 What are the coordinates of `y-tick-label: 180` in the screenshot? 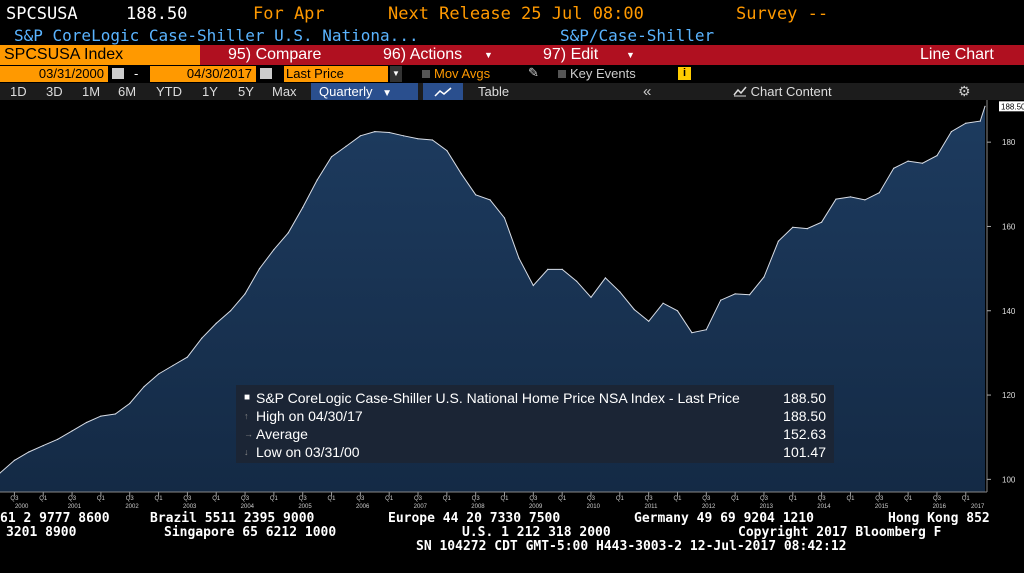 It's located at (1009, 142).